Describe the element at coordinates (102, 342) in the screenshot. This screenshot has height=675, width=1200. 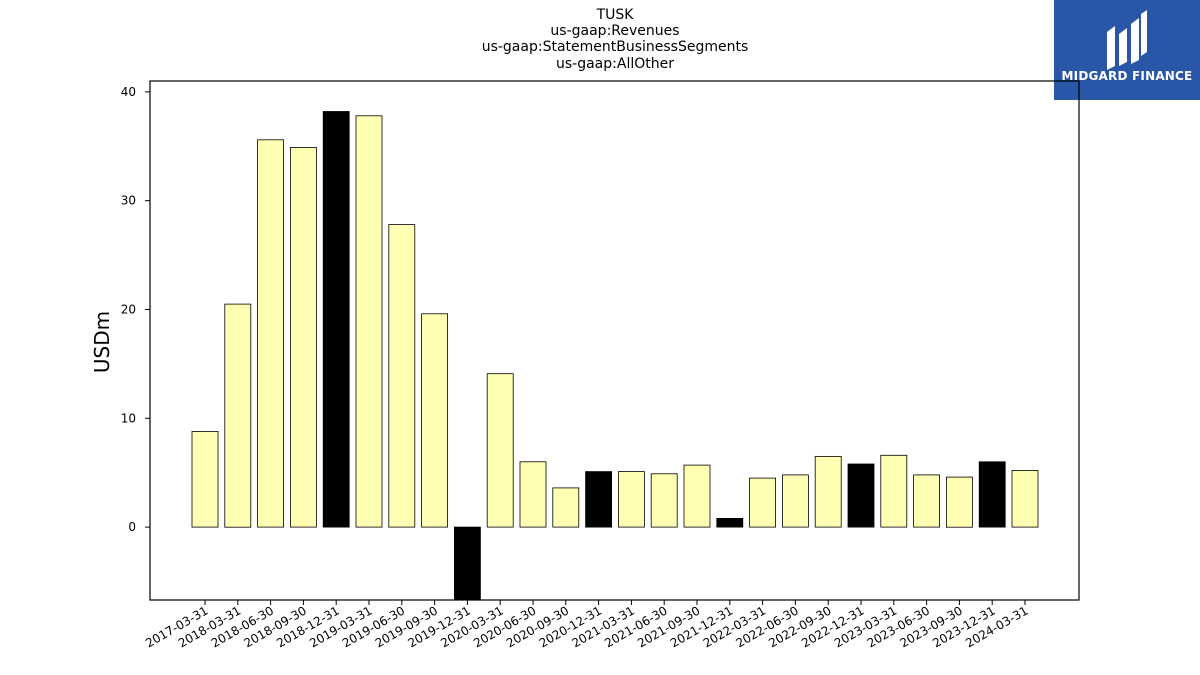
I see `y-axis-label: USDm` at that location.